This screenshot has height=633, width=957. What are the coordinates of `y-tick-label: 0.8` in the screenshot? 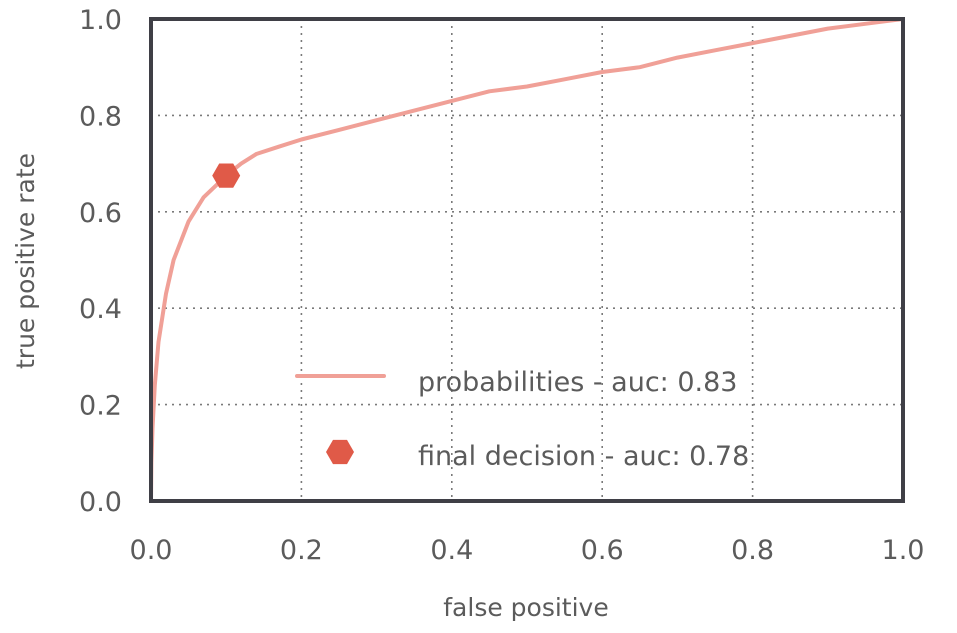 It's located at (100, 116).